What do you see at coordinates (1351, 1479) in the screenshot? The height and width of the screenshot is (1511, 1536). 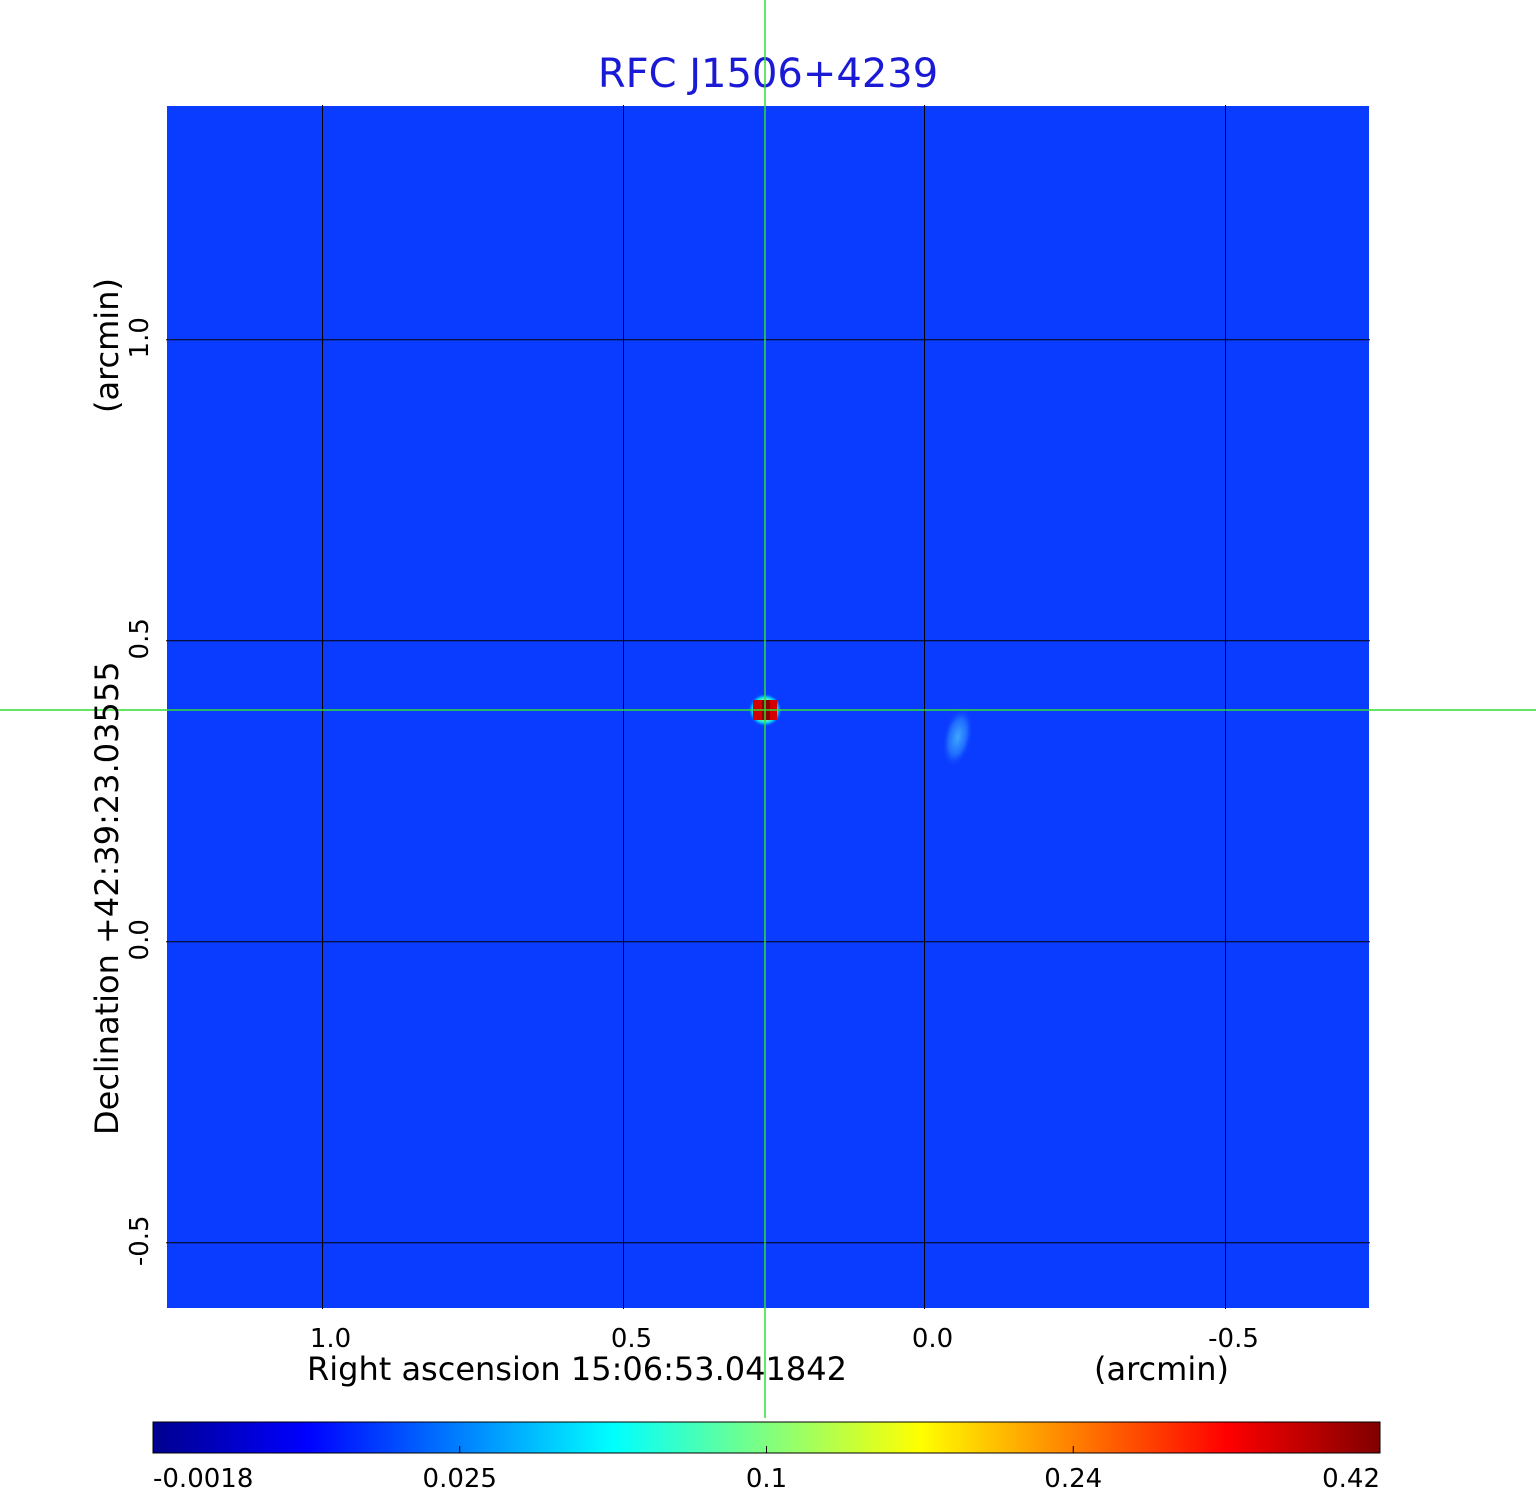 I see `colorbar-tick-label: 0.42` at bounding box center [1351, 1479].